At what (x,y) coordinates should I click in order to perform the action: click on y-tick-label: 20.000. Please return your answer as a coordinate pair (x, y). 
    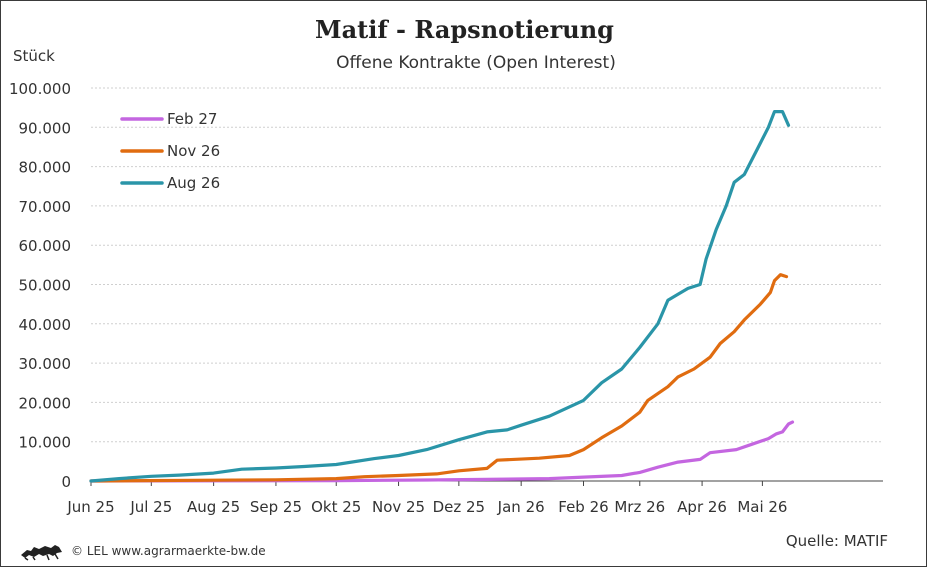
    Looking at the image, I should click on (45, 403).